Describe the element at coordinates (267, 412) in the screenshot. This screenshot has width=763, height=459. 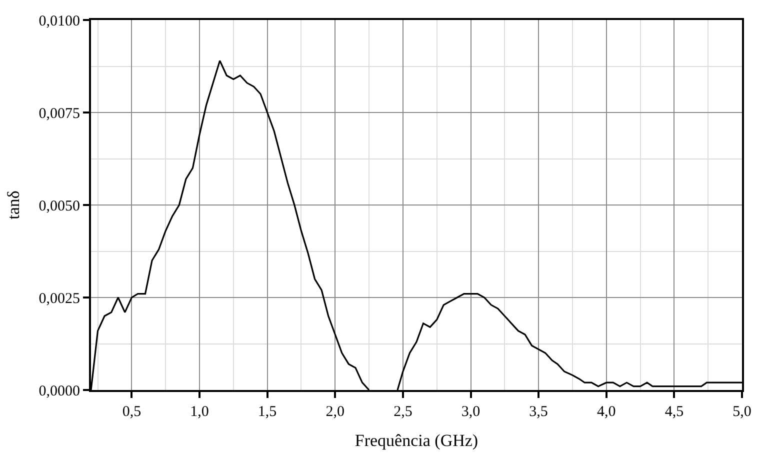
I see `x-tick-label: 1,5` at that location.